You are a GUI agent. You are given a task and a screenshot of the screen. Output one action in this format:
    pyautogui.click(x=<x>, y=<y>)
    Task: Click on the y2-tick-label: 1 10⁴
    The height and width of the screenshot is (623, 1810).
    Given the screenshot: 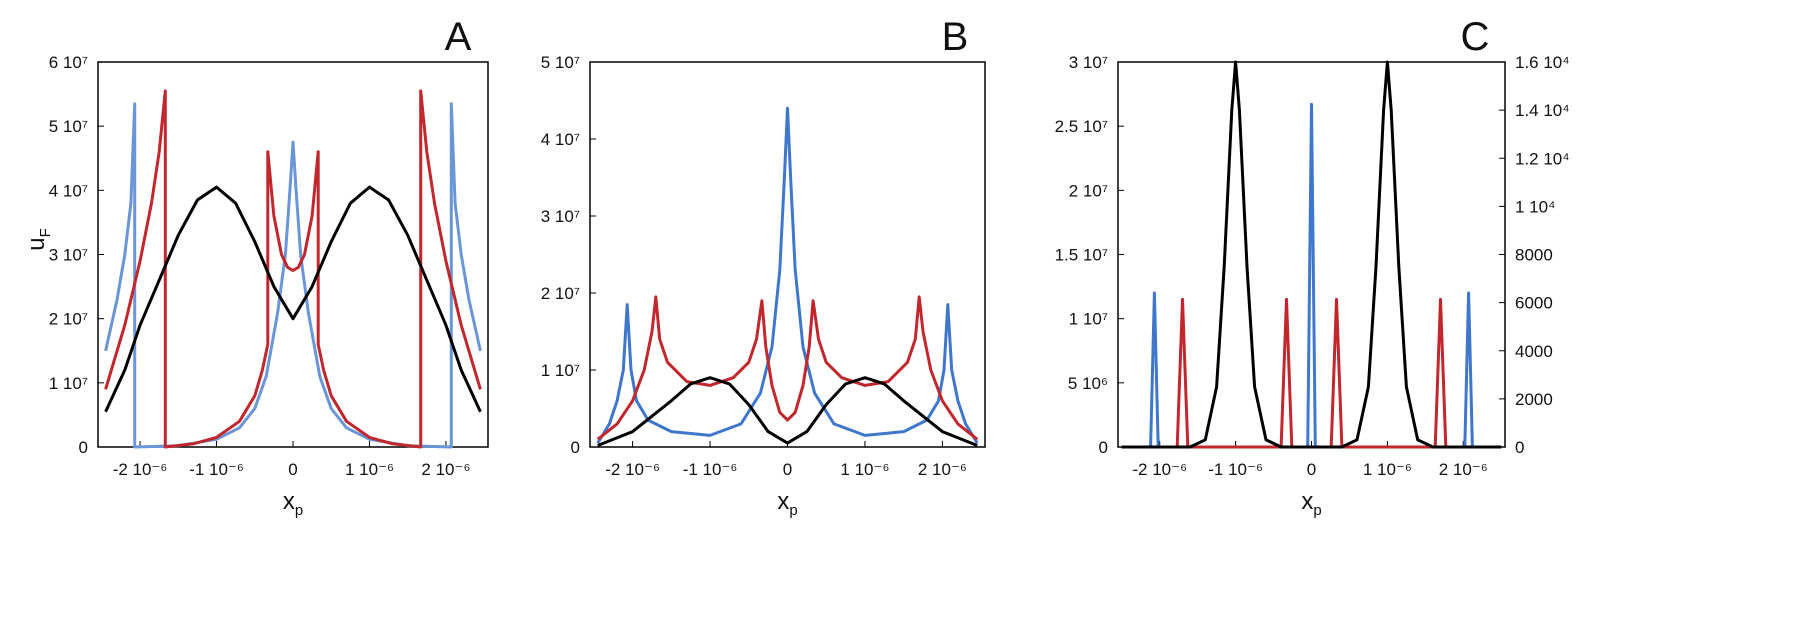 What is the action you would take?
    pyautogui.click(x=1535, y=206)
    